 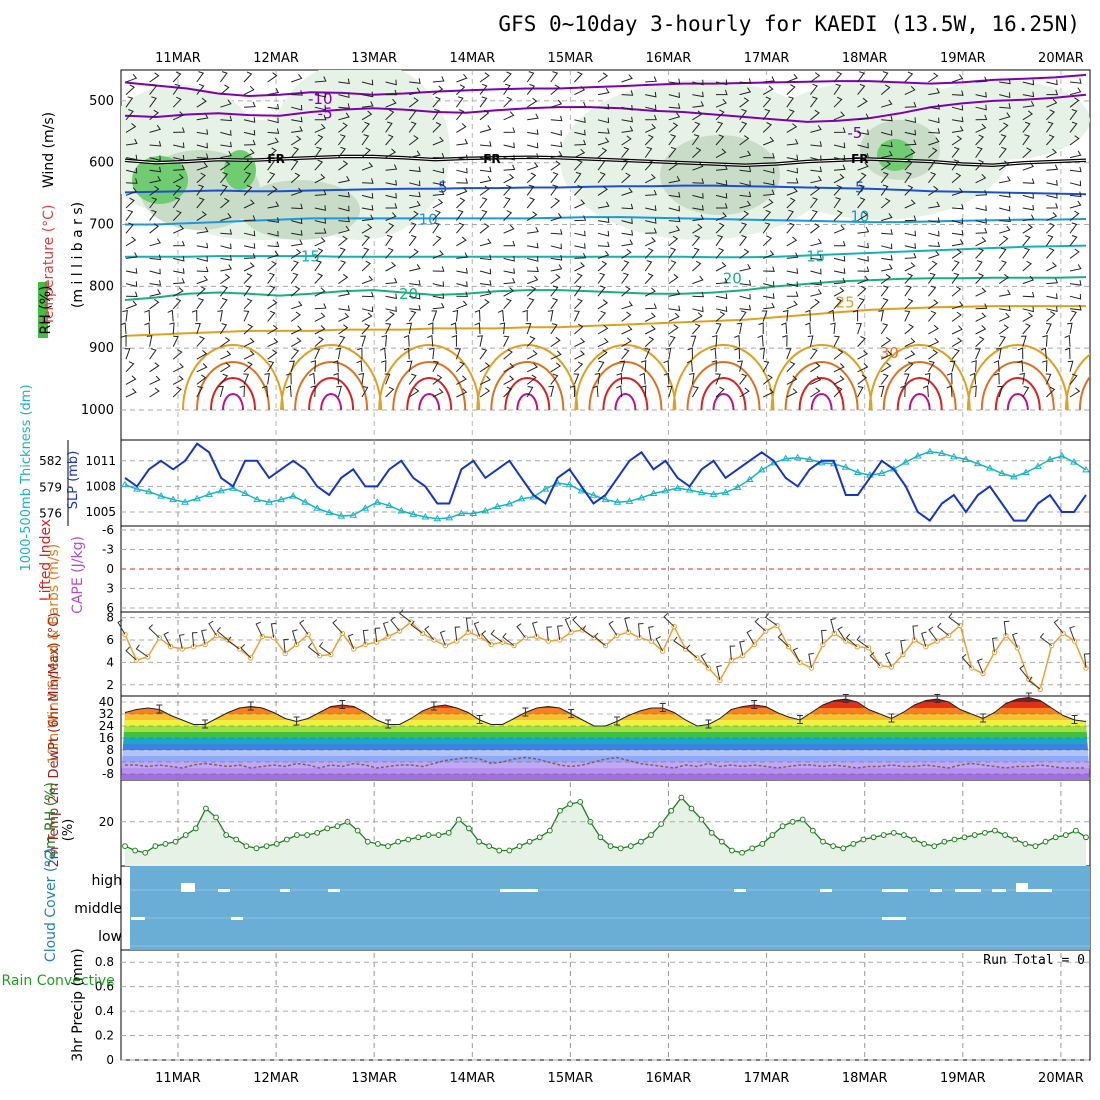 I want to click on temp-minmax, so click(x=937, y=698).